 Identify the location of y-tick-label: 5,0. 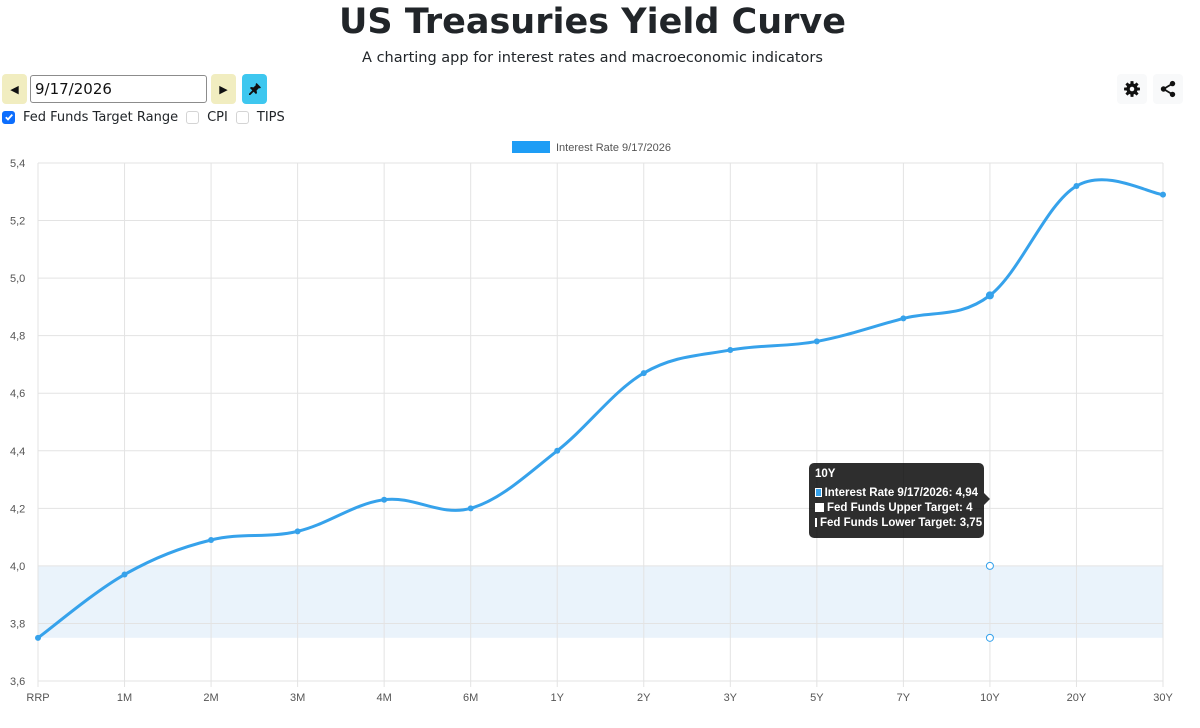
(17, 279).